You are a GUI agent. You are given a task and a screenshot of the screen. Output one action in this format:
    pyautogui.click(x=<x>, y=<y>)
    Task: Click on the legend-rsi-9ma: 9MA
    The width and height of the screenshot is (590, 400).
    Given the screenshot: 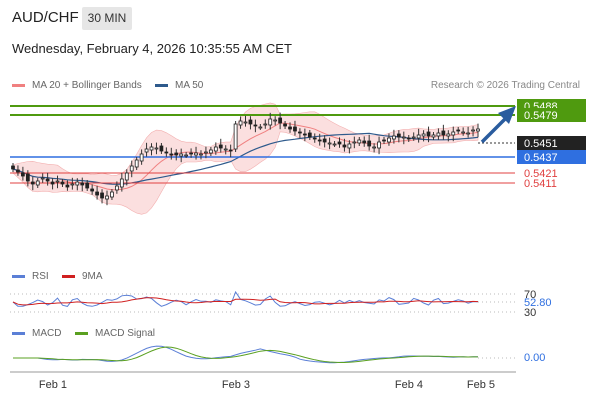 What is the action you would take?
    pyautogui.click(x=82, y=276)
    